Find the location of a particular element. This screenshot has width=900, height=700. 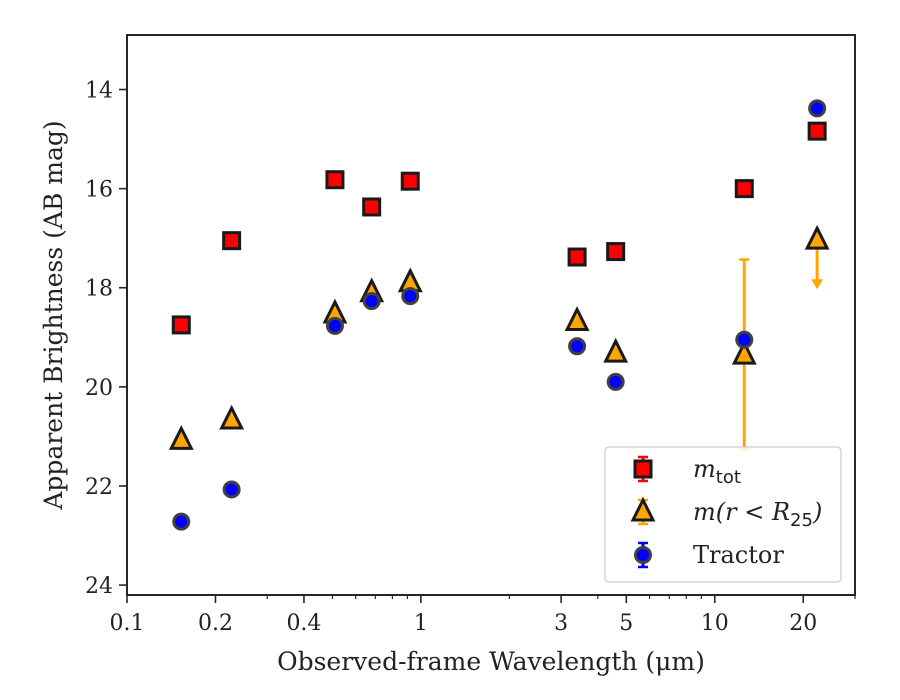

y-tick-label: 14 is located at coordinates (99, 91).